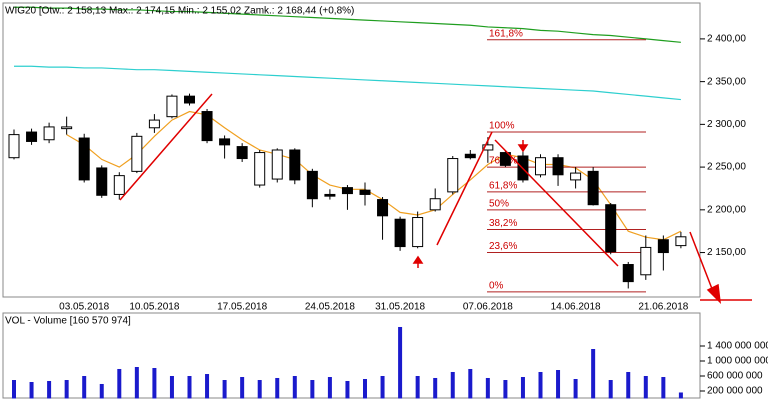  Describe the element at coordinates (499, 203) in the screenshot. I see `fibonacci-label: 50%` at that location.